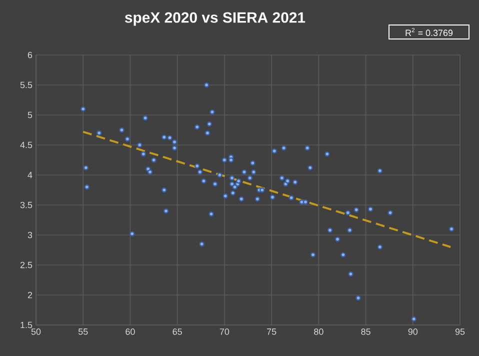 Image resolution: width=479 pixels, height=356 pixels. Describe the element at coordinates (225, 331) in the screenshot. I see `x-tick-label: 70` at that location.